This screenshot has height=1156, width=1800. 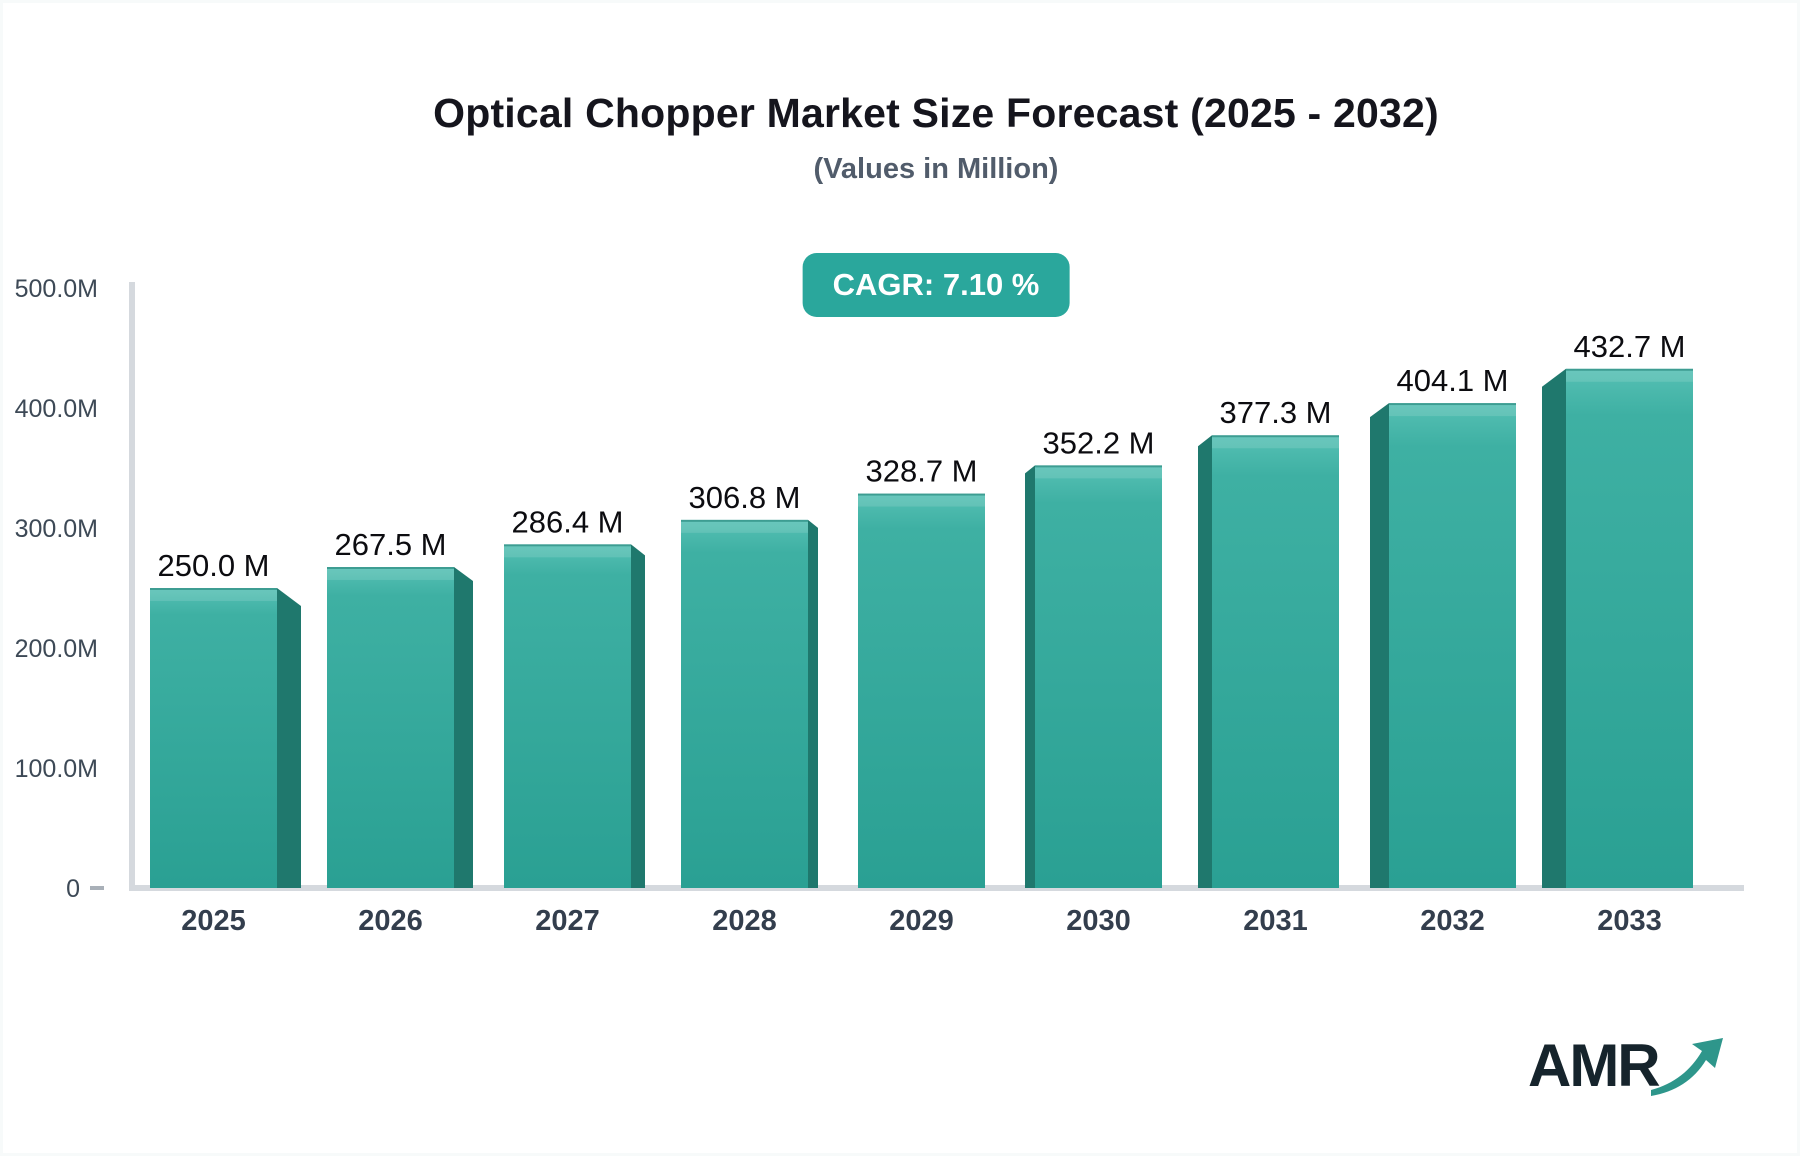 What do you see at coordinates (744, 921) in the screenshot?
I see `x-axis-label: 2028` at bounding box center [744, 921].